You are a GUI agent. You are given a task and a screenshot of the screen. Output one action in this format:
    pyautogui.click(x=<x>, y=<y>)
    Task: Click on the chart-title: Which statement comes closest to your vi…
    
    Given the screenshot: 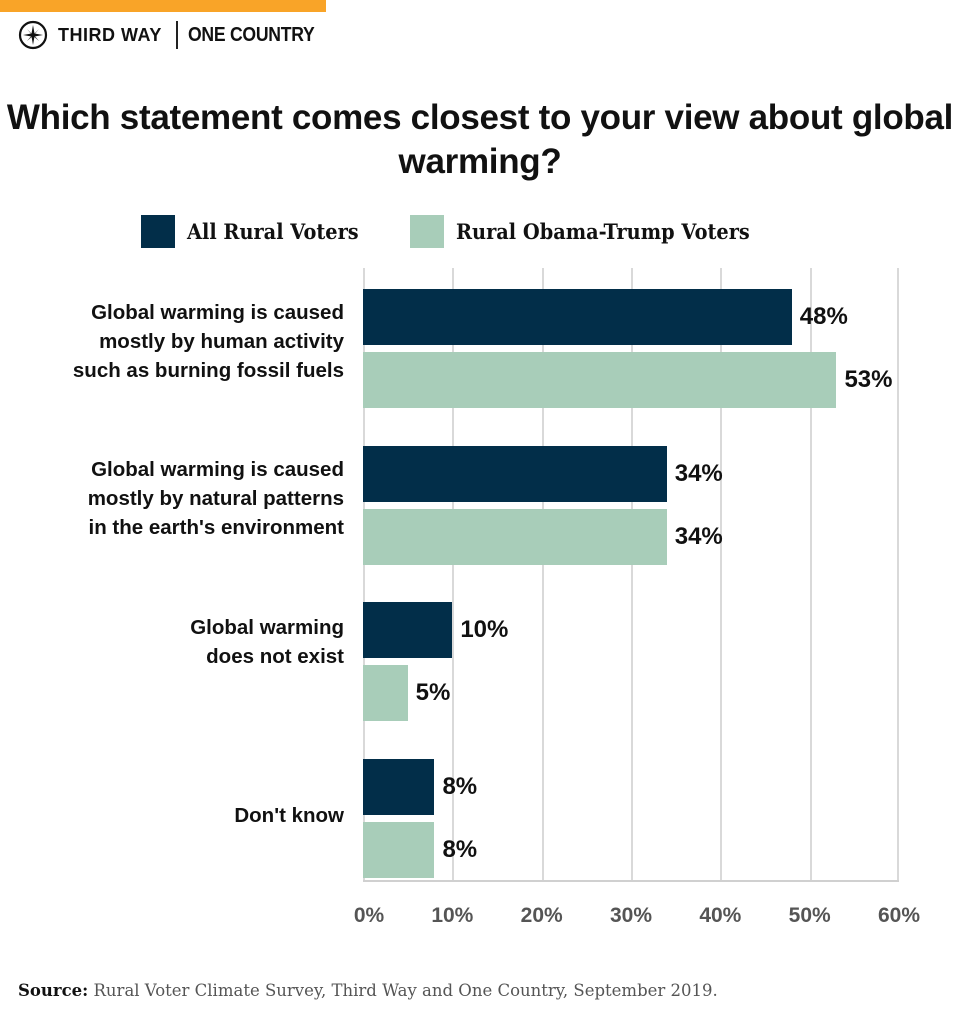 What is the action you would take?
    pyautogui.click(x=480, y=140)
    